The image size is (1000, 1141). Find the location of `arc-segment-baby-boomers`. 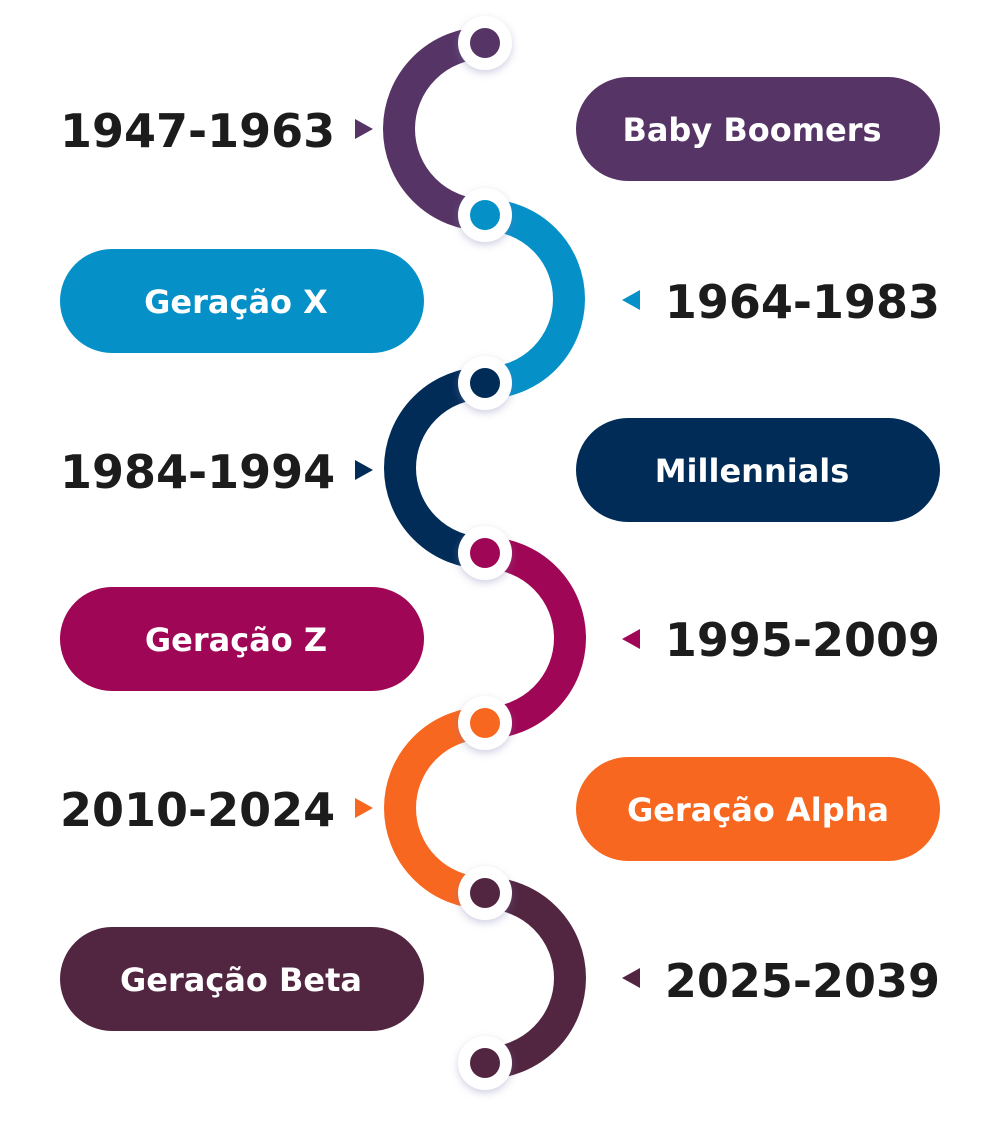

arc-segment-baby-boomers is located at coordinates (434, 129).